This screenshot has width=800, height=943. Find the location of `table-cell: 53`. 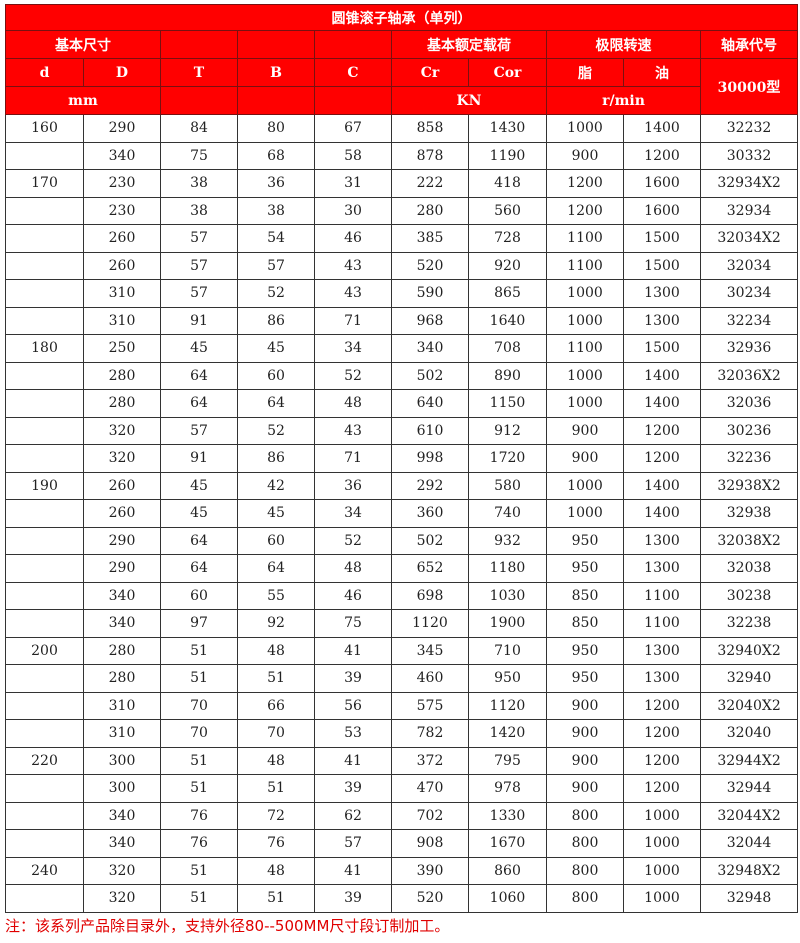

table-cell: 53 is located at coordinates (353, 733).